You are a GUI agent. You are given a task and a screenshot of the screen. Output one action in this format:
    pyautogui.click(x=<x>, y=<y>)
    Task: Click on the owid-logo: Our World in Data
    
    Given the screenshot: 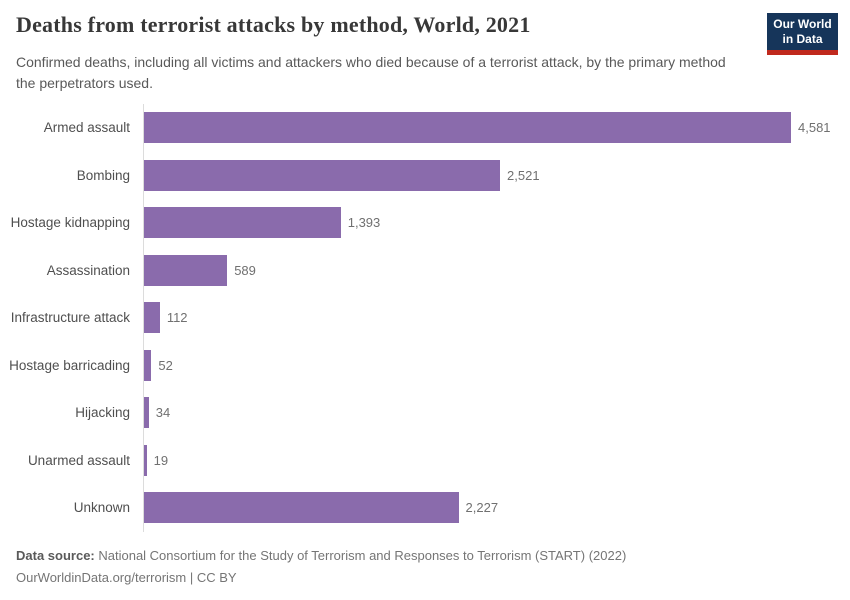 What is the action you would take?
    pyautogui.click(x=802, y=34)
    